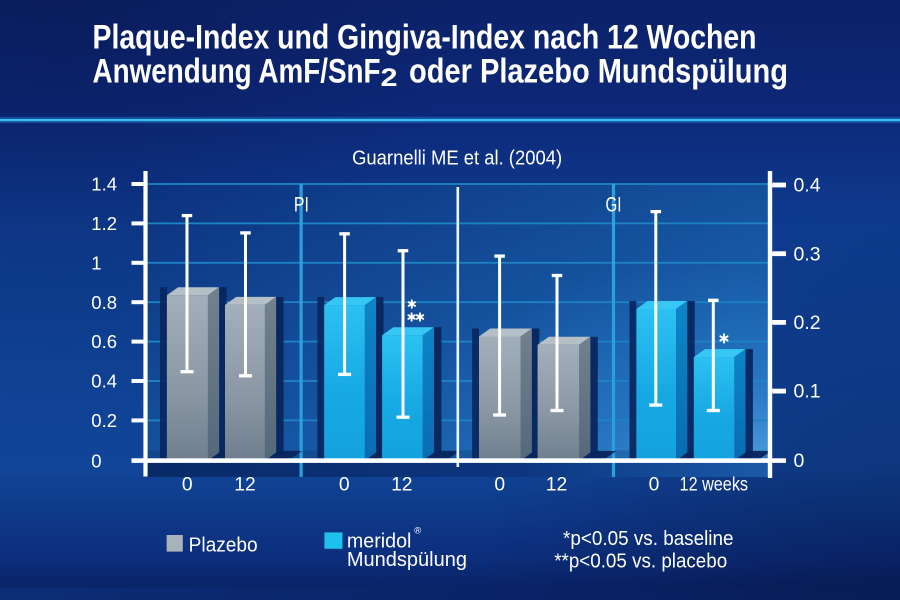  What do you see at coordinates (614, 204) in the screenshot?
I see `svg-text: GI` at bounding box center [614, 204].